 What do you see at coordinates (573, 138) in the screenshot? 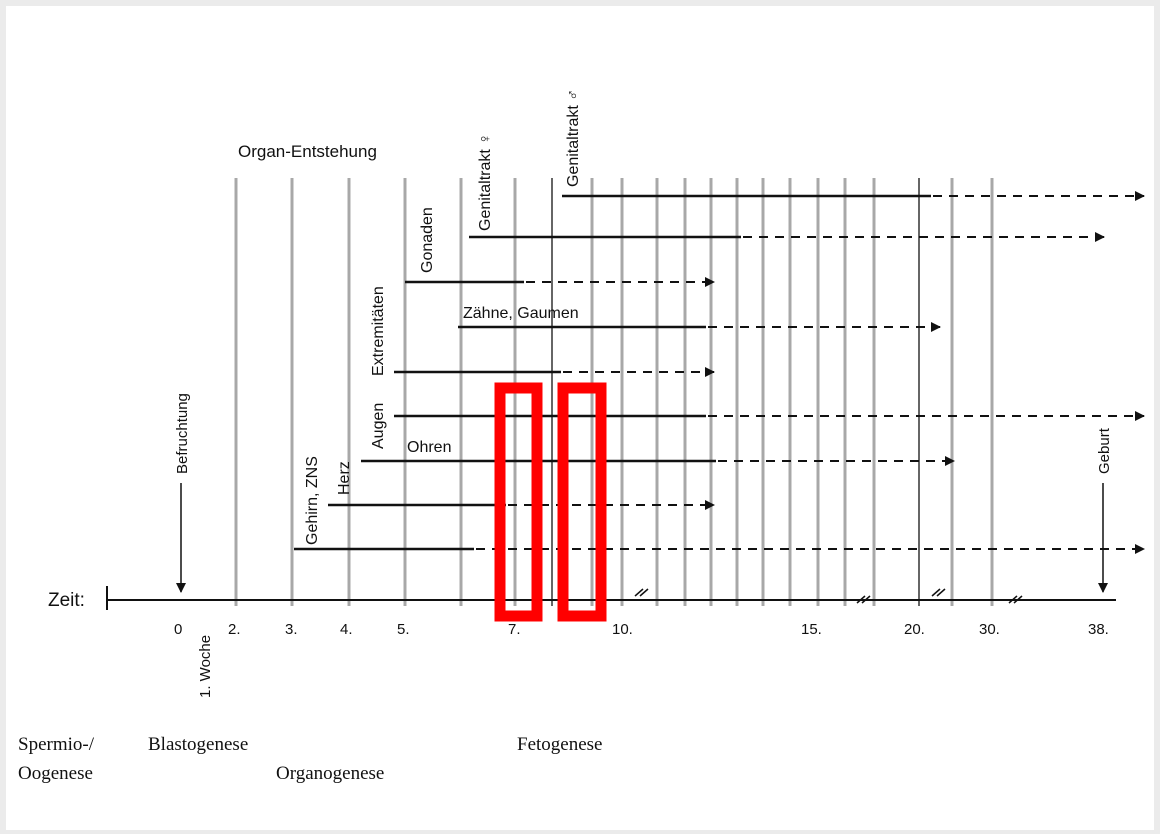
I see `organ-label-genitaltrakt-m: Genitaltrakt ♂` at bounding box center [573, 138].